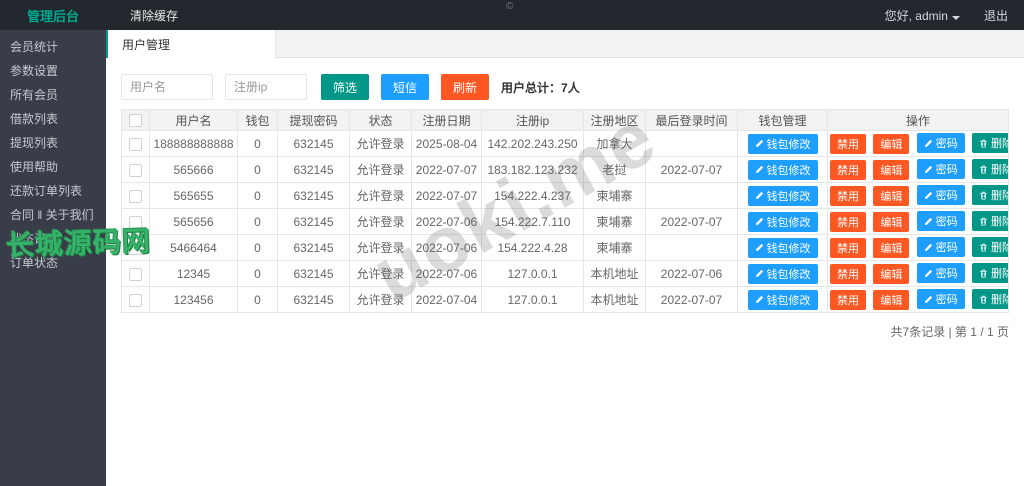  What do you see at coordinates (52, 16) in the screenshot?
I see `app-brand: 管理后台` at bounding box center [52, 16].